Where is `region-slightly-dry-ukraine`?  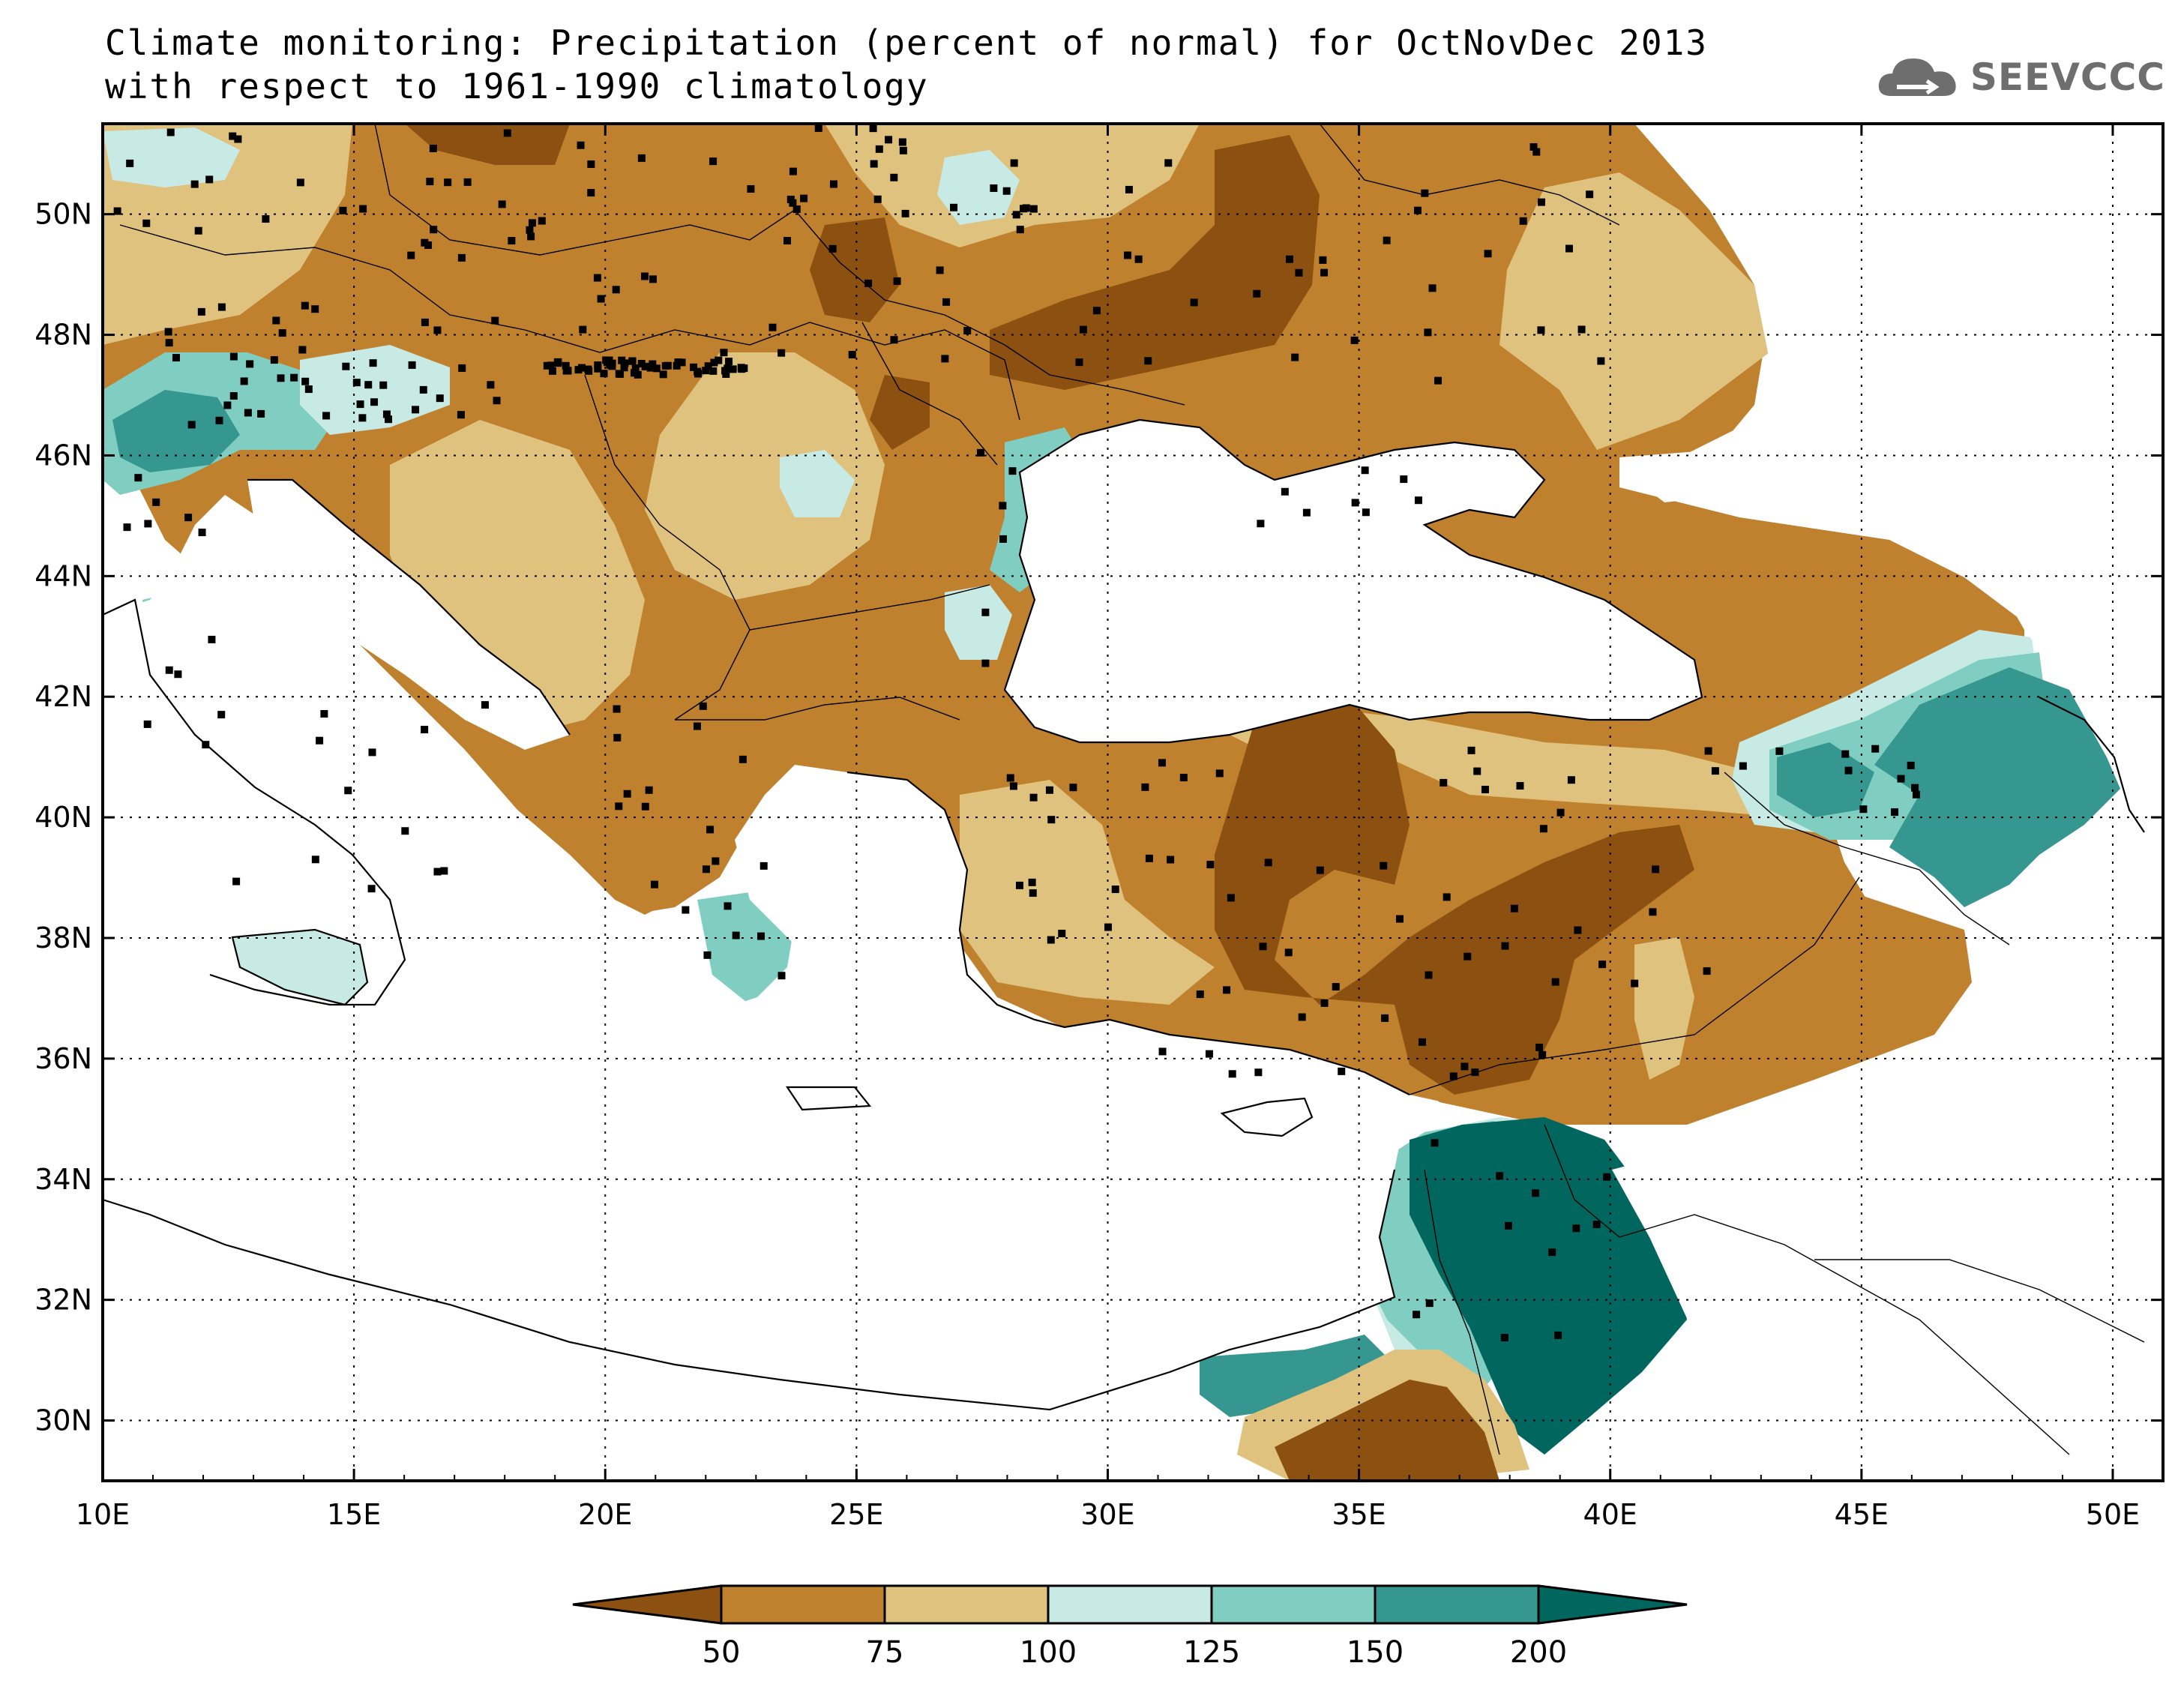
region-slightly-dry-ukraine is located at coordinates (1634, 311).